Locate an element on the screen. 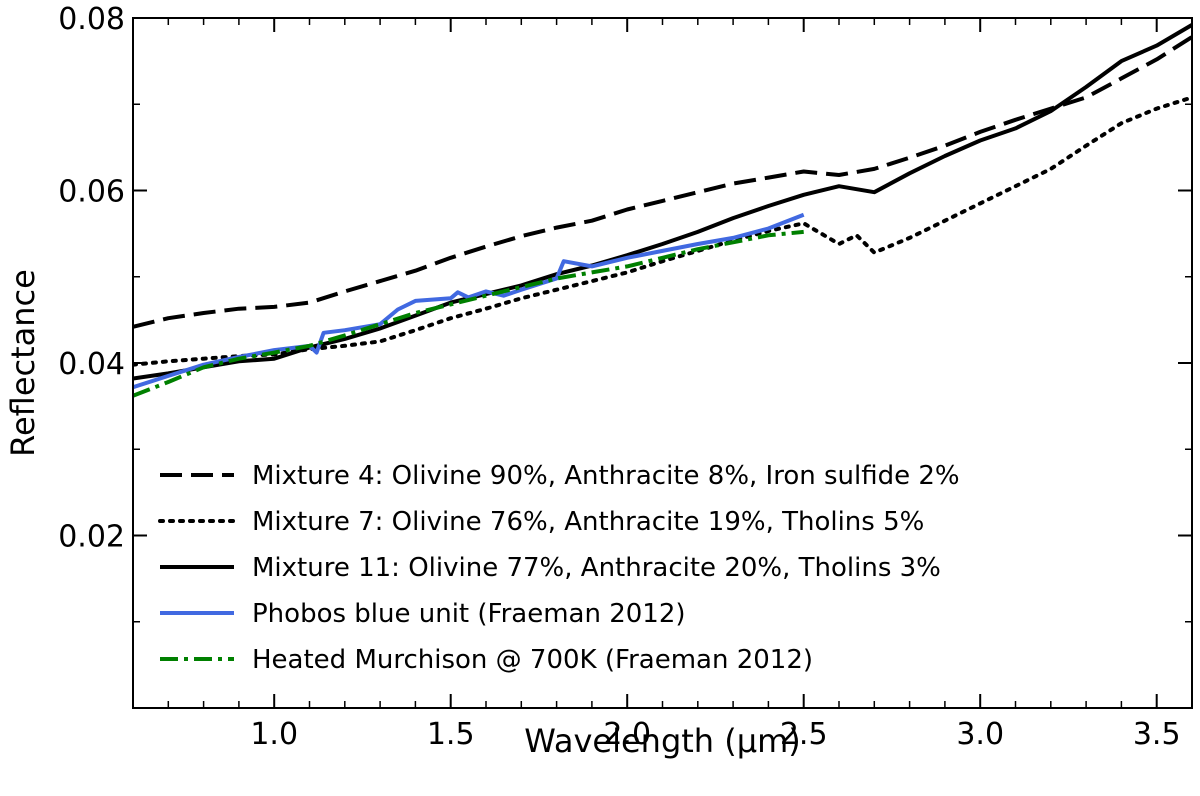 Image resolution: width=1200 pixels, height=796 pixels. x-tick-label: 2.5 is located at coordinates (804, 734).